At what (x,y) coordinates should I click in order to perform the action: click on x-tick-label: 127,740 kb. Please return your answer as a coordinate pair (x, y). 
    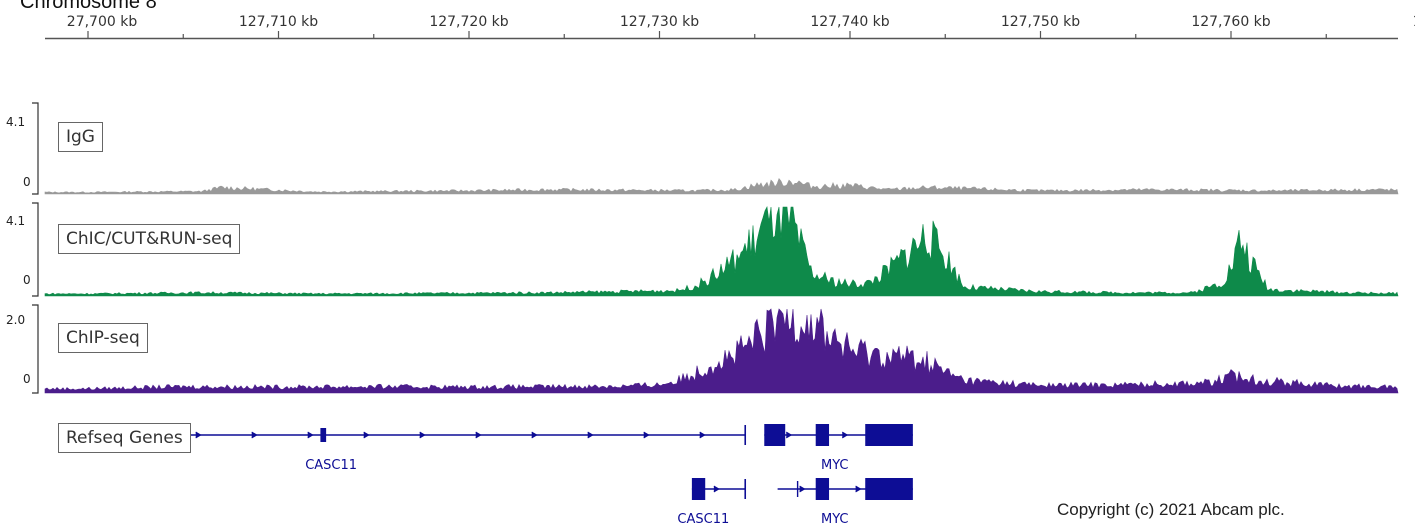
    Looking at the image, I should click on (849, 22).